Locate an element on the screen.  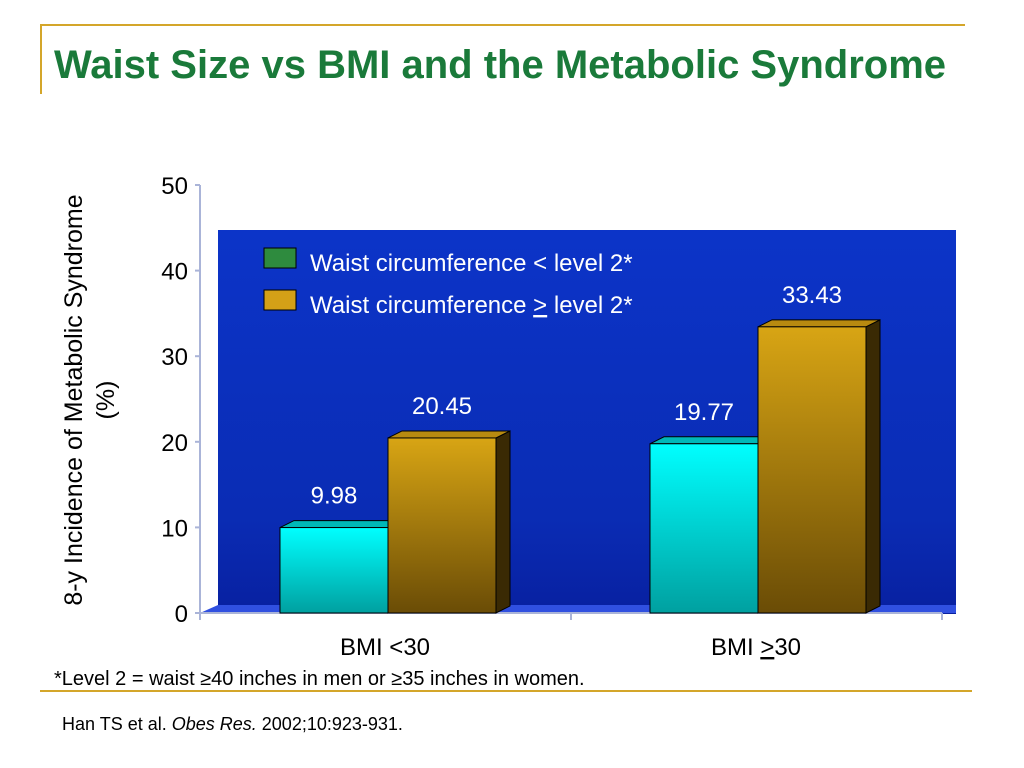
left-rule is located at coordinates (41, 59).